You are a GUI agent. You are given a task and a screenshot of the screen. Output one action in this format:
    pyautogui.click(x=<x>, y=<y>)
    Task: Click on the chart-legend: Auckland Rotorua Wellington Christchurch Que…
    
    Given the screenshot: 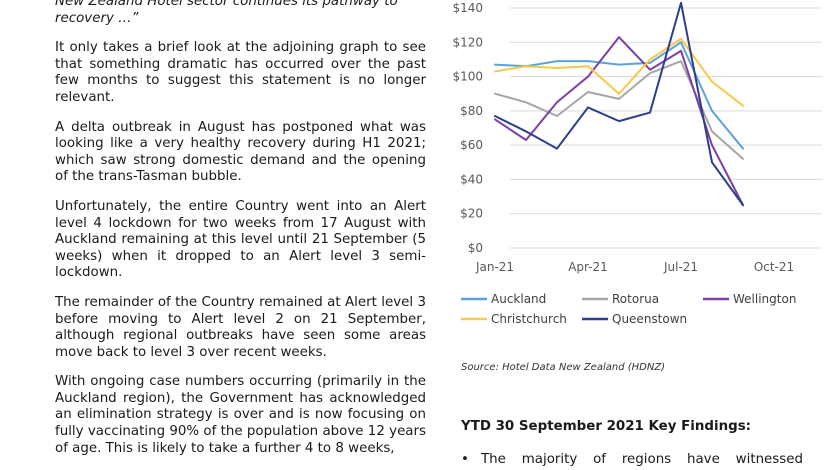 What is the action you would take?
    pyautogui.click(x=628, y=309)
    